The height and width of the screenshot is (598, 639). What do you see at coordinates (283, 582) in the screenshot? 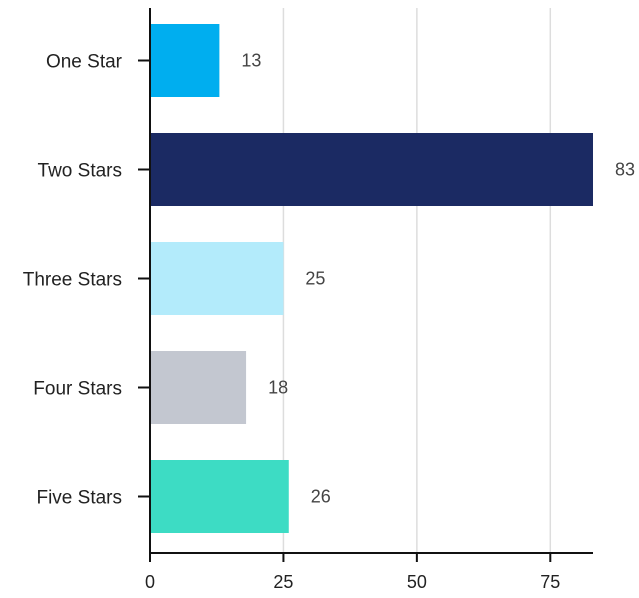
I see `x-tick-label-25: 25` at bounding box center [283, 582].